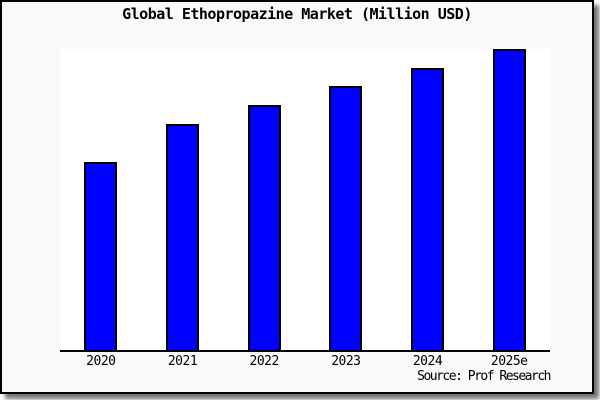 Image resolution: width=600 pixels, height=400 pixels. I want to click on bar-slot-2020, so click(101, 199).